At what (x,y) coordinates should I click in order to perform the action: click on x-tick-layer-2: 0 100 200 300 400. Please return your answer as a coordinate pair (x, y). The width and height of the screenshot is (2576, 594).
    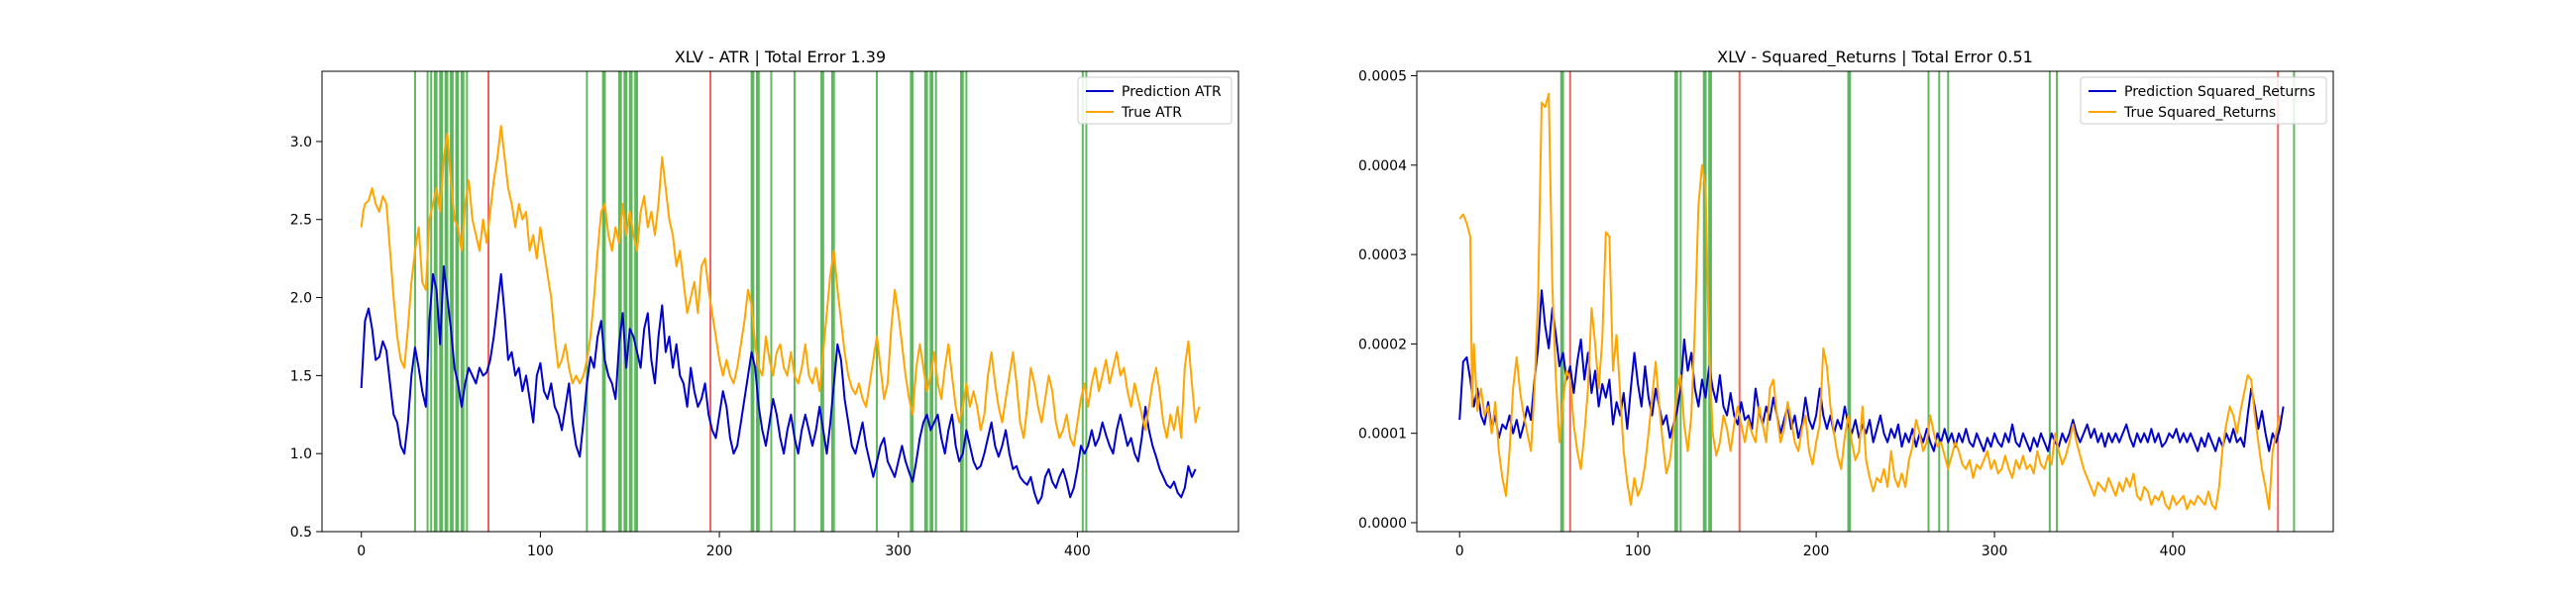
    Looking at the image, I should click on (1821, 545).